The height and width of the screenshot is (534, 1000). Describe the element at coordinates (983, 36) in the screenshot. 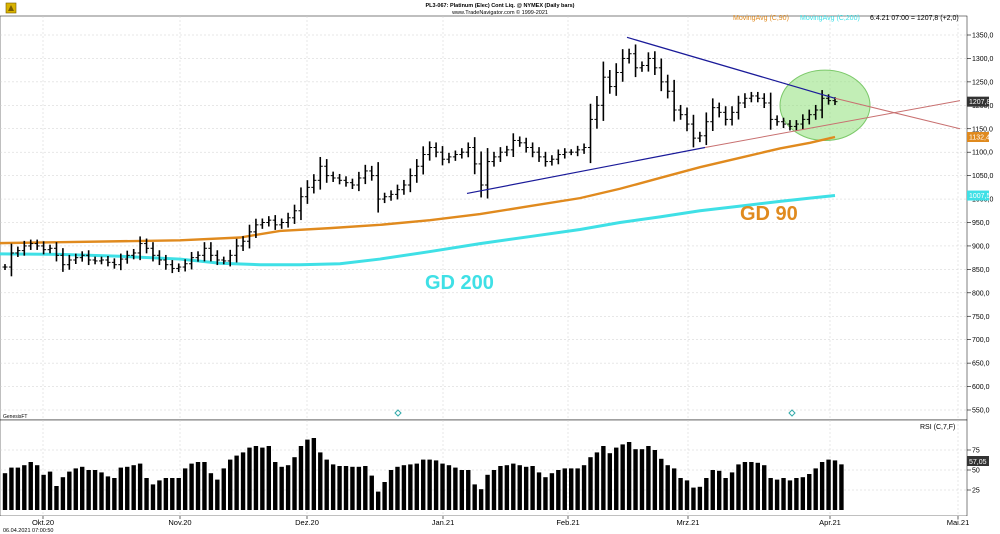

I see `y-tick-label: 1350,0` at that location.